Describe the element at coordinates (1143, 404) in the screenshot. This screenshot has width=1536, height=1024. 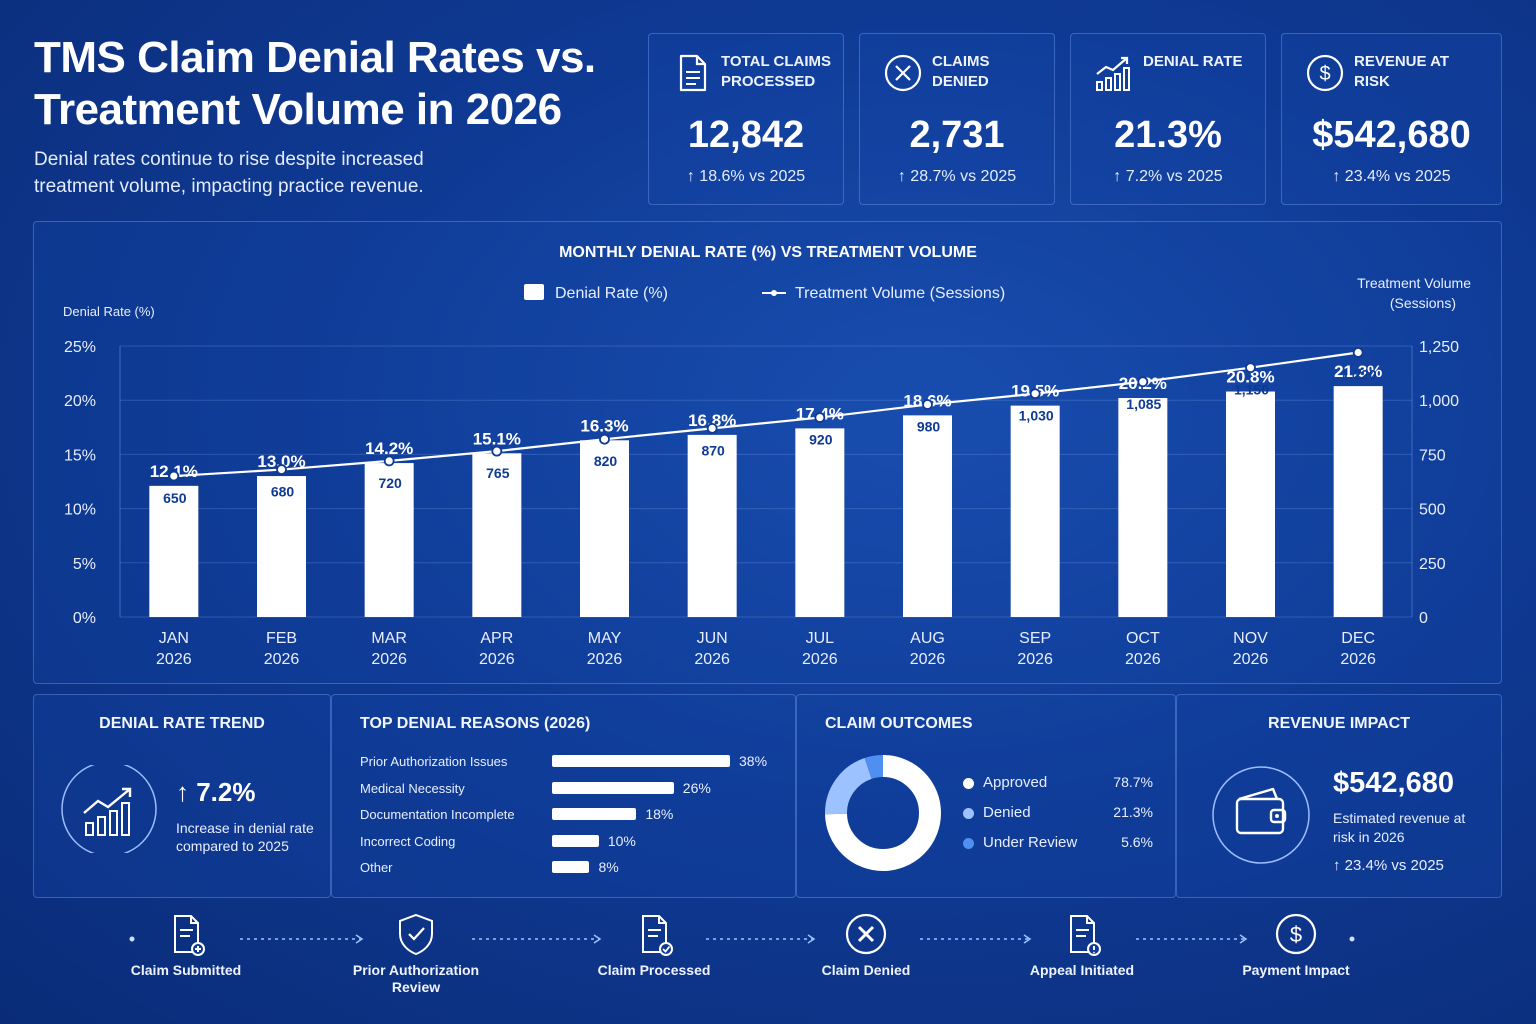
I see `line-data-label: 1,085` at that location.